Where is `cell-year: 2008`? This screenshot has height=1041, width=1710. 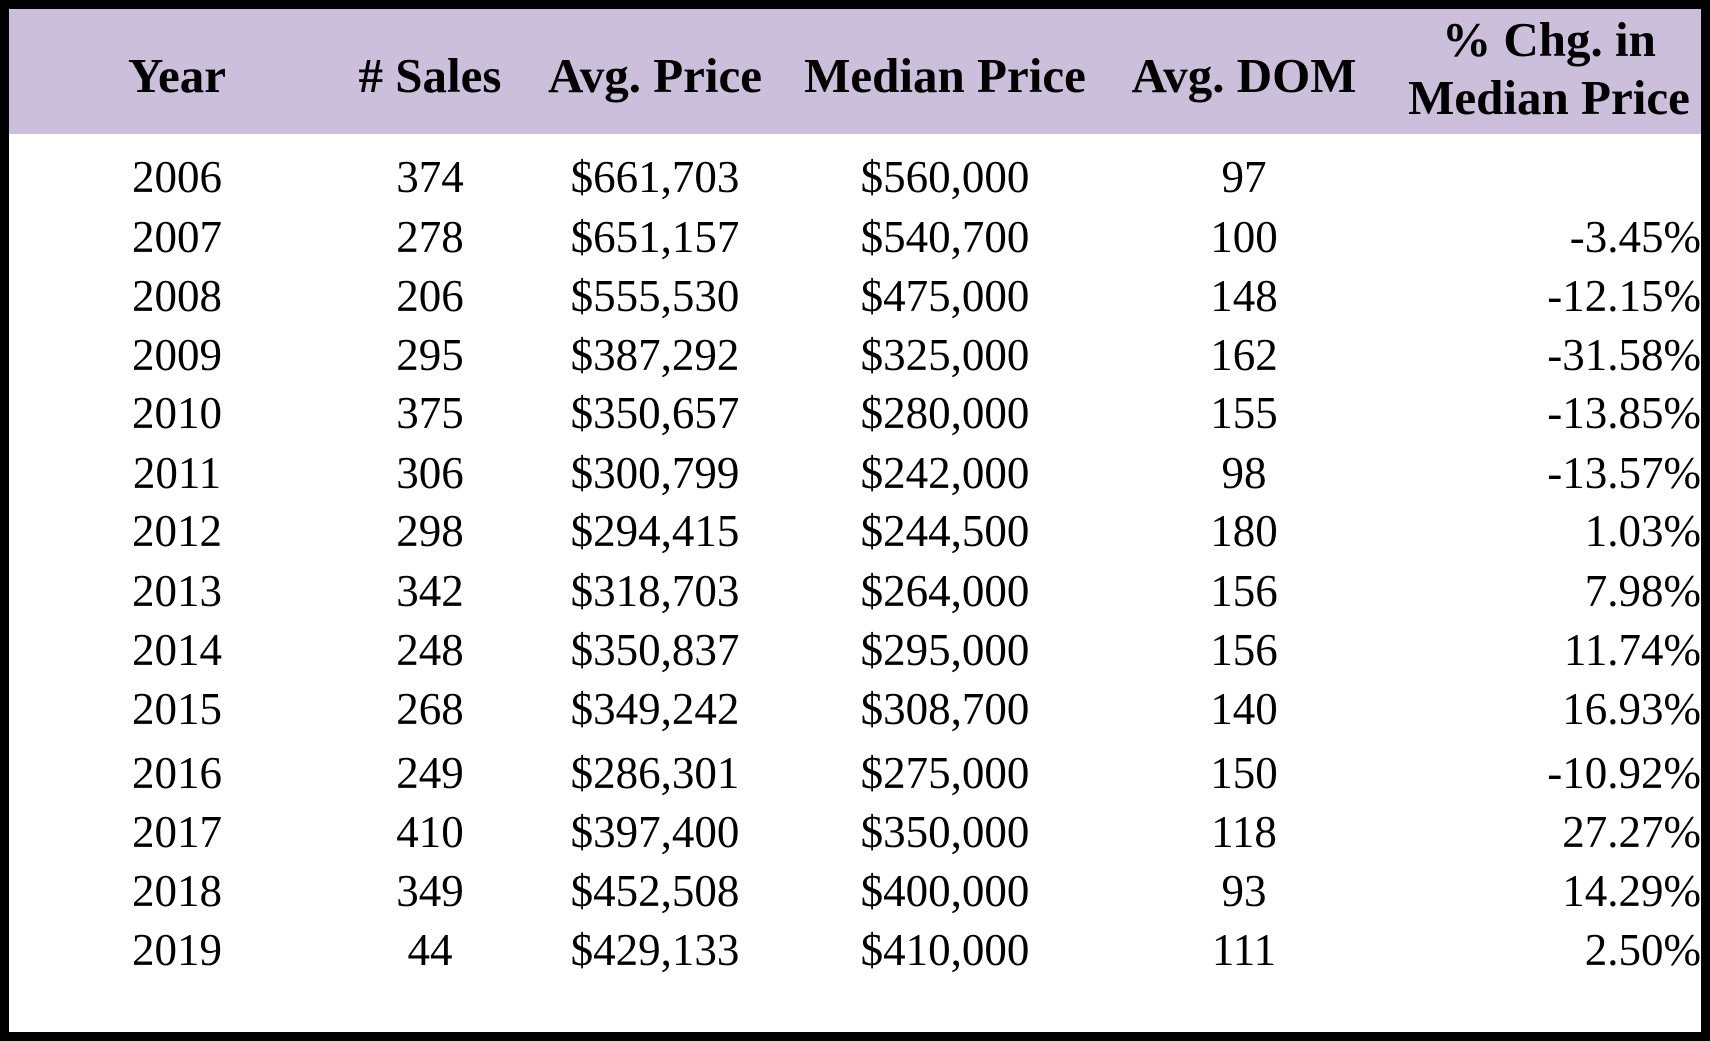 cell-year: 2008 is located at coordinates (177, 296).